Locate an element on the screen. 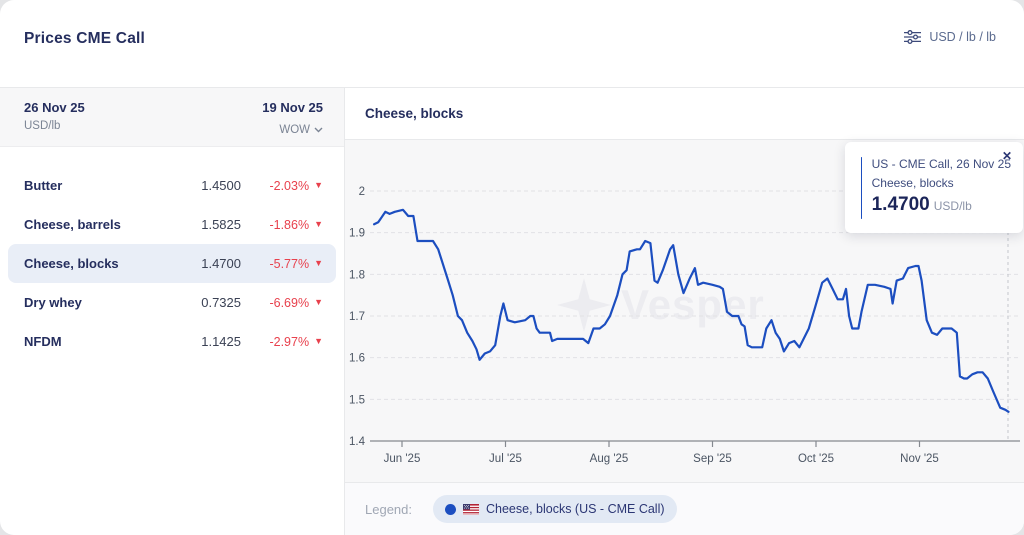 This screenshot has height=535, width=1024. product-name: NFDM is located at coordinates (43, 341).